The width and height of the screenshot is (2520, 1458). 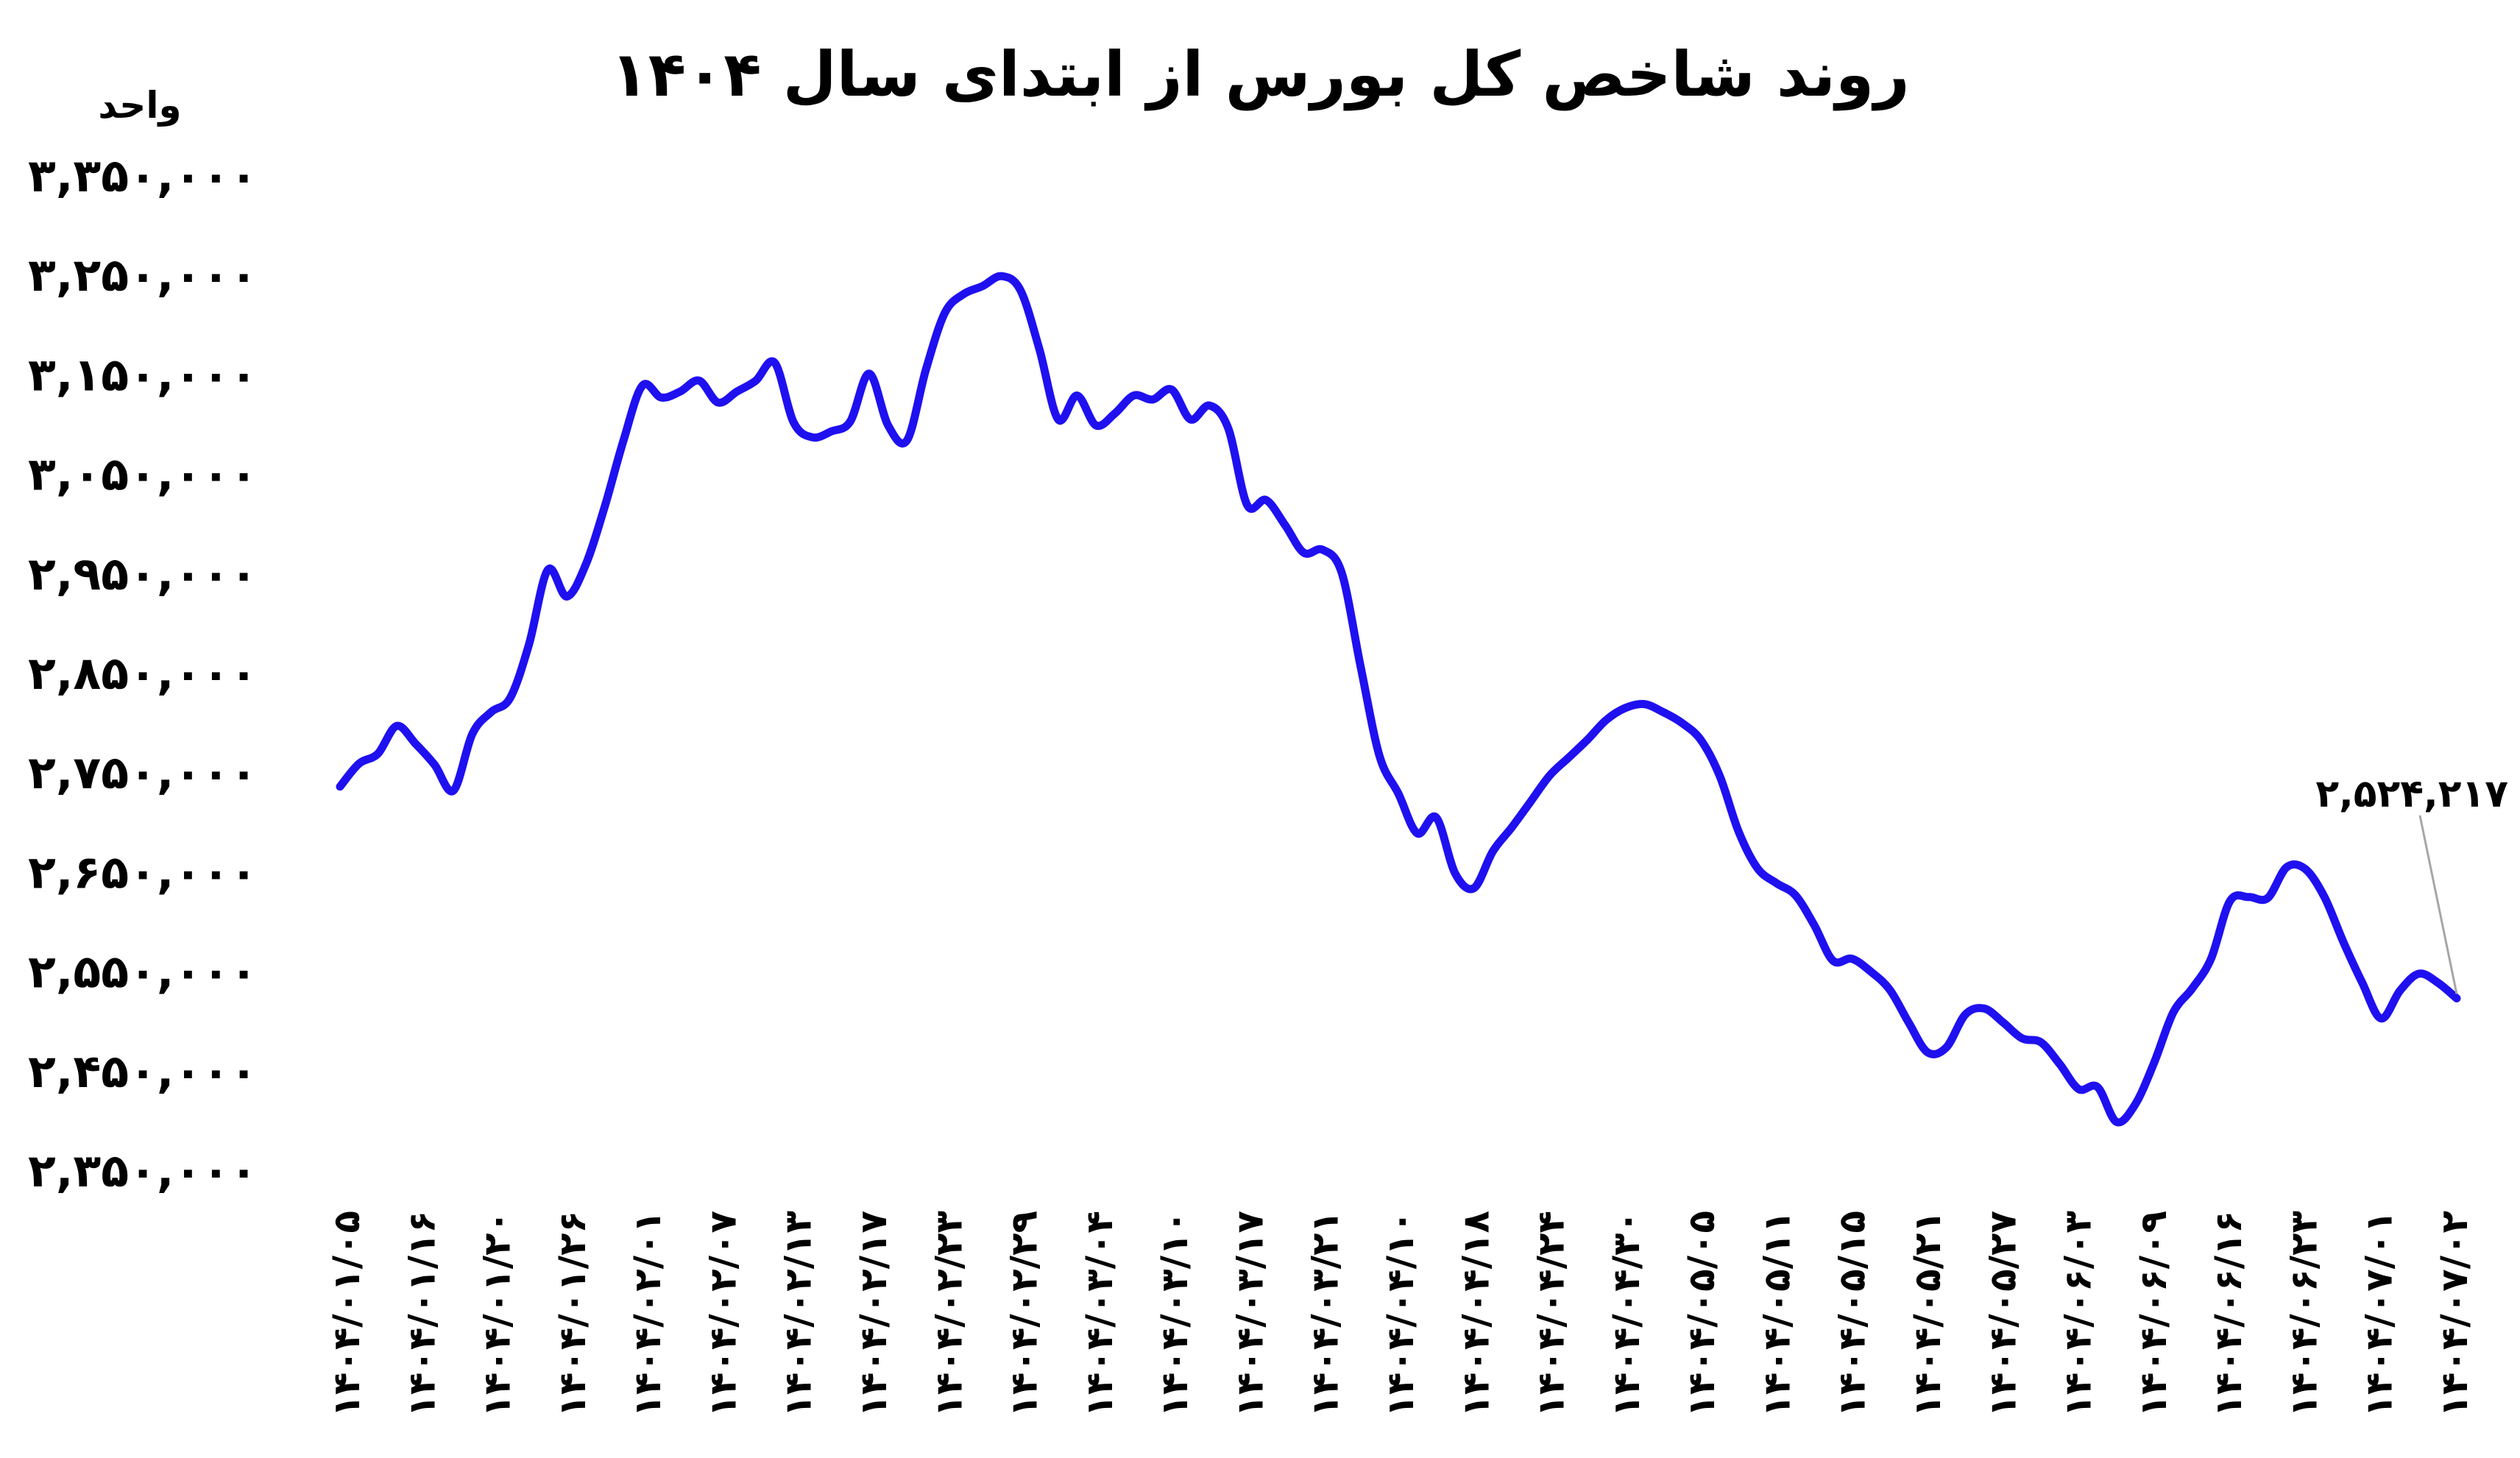 What do you see at coordinates (1626, 1314) in the screenshot?
I see `x-tick-label: ۱۴۰۴/۰۴/۳۰` at bounding box center [1626, 1314].